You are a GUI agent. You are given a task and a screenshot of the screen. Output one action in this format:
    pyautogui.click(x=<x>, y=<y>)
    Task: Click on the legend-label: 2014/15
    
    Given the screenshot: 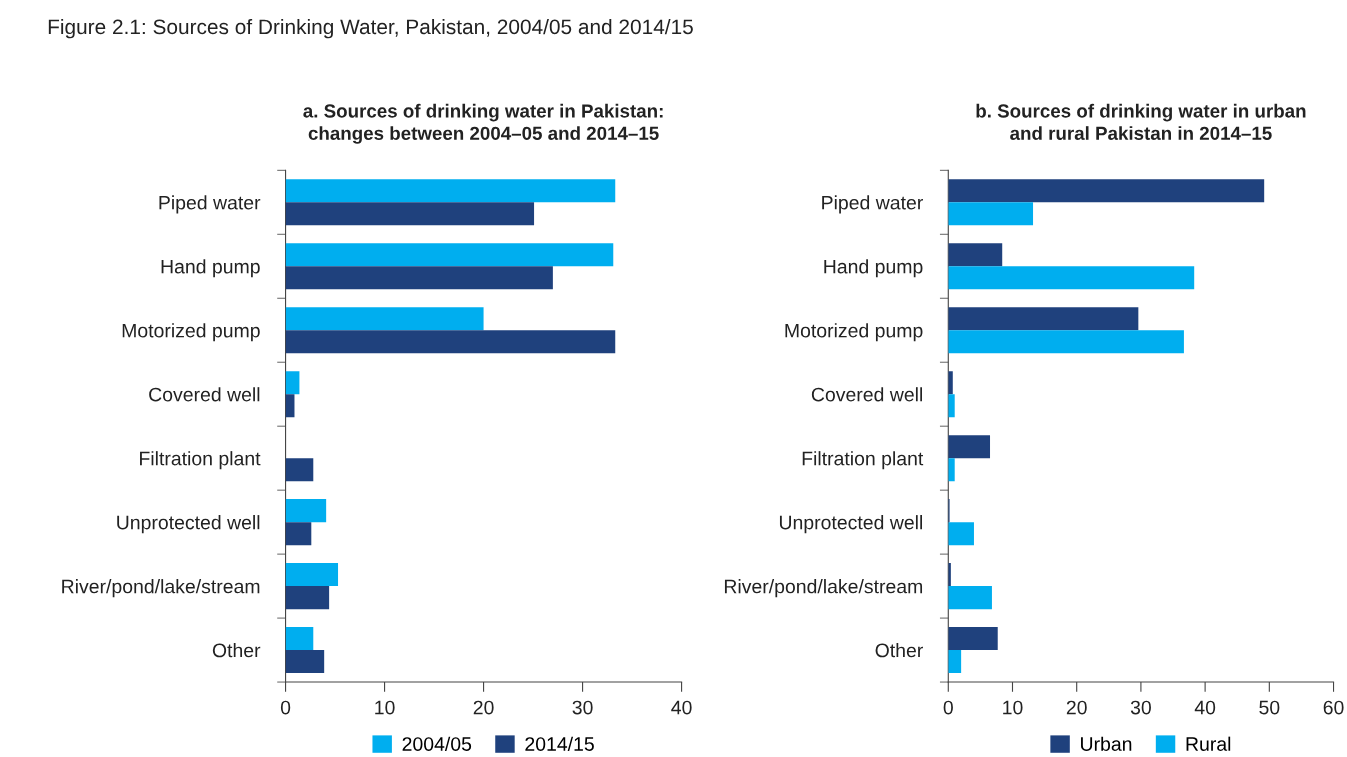 What is the action you would take?
    pyautogui.click(x=559, y=743)
    